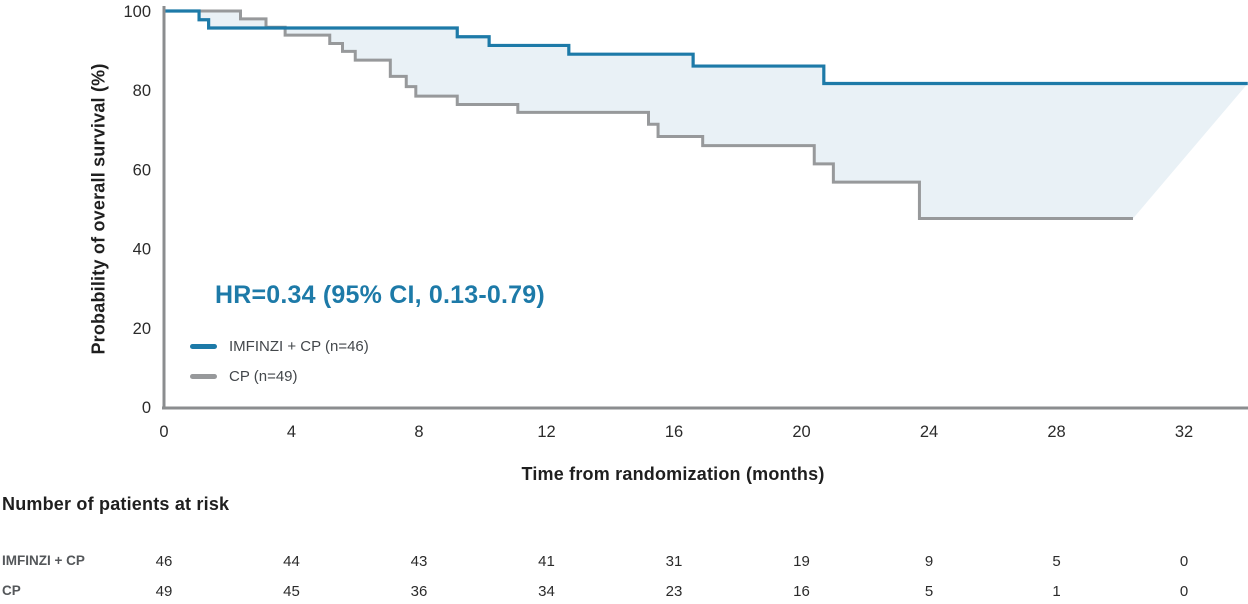 The width and height of the screenshot is (1248, 604). I want to click on x-tick-label: 24, so click(929, 432).